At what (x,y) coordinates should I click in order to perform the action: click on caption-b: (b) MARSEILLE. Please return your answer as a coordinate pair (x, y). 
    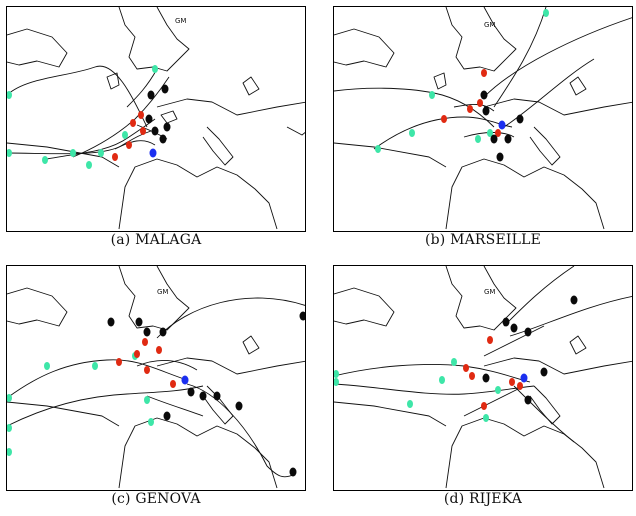
    Looking at the image, I should click on (483, 240).